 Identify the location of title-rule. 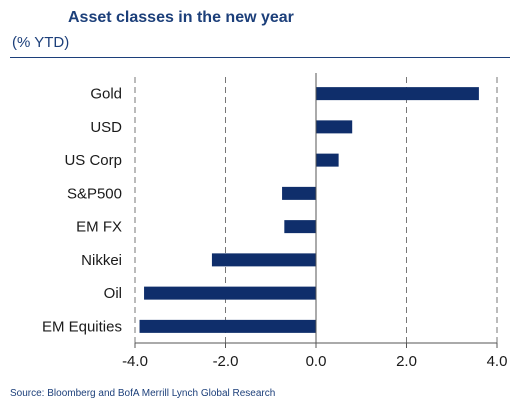
(260, 57).